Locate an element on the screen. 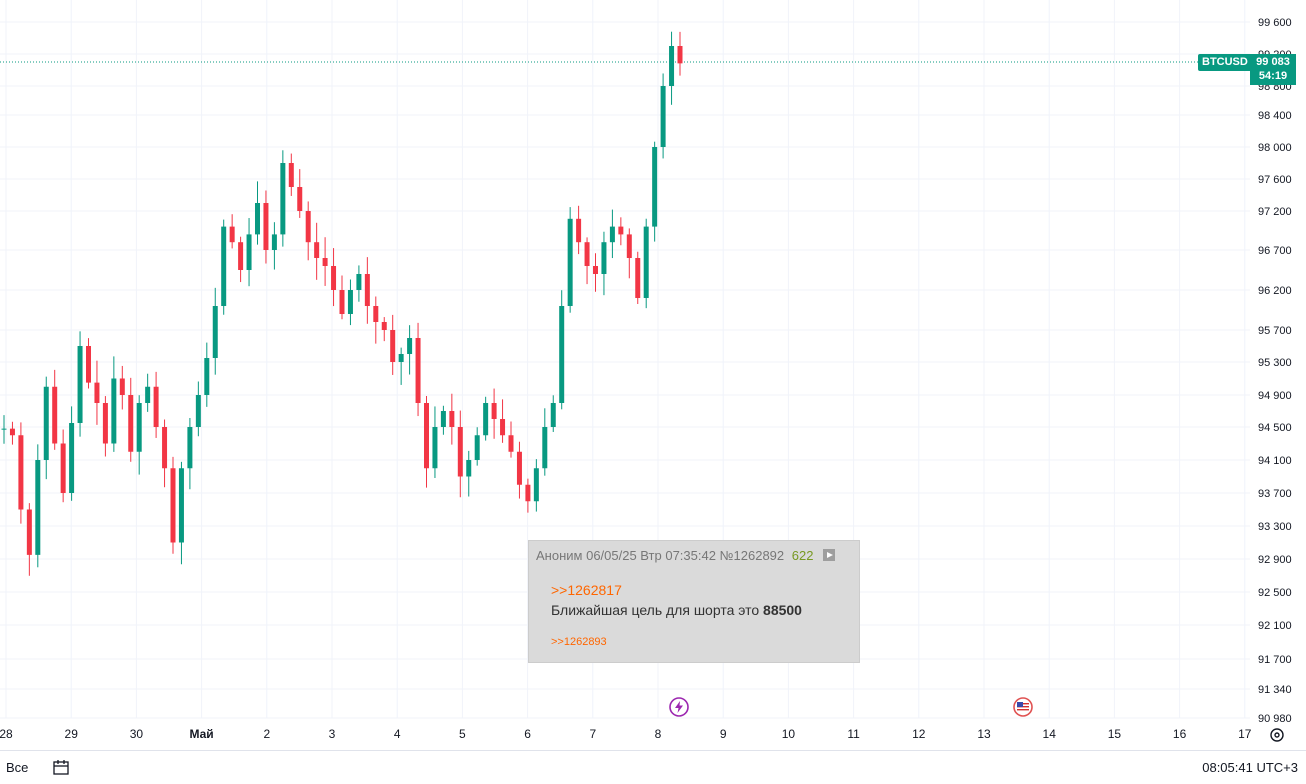 This screenshot has height=784, width=1306. post-body: Ближайшая цель для шорта это 88500 is located at coordinates (676, 610).